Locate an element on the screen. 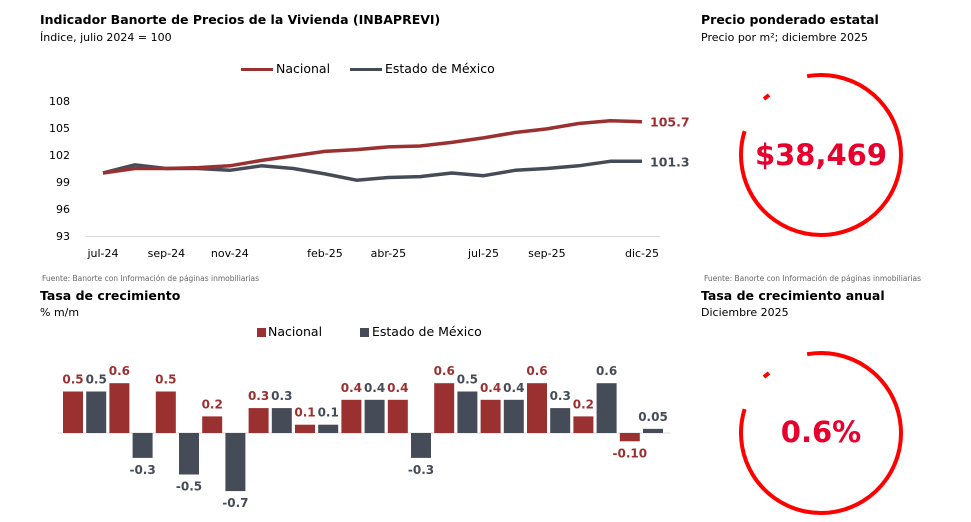  bar-chart-title: Tasa de crecimiento is located at coordinates (110, 295).